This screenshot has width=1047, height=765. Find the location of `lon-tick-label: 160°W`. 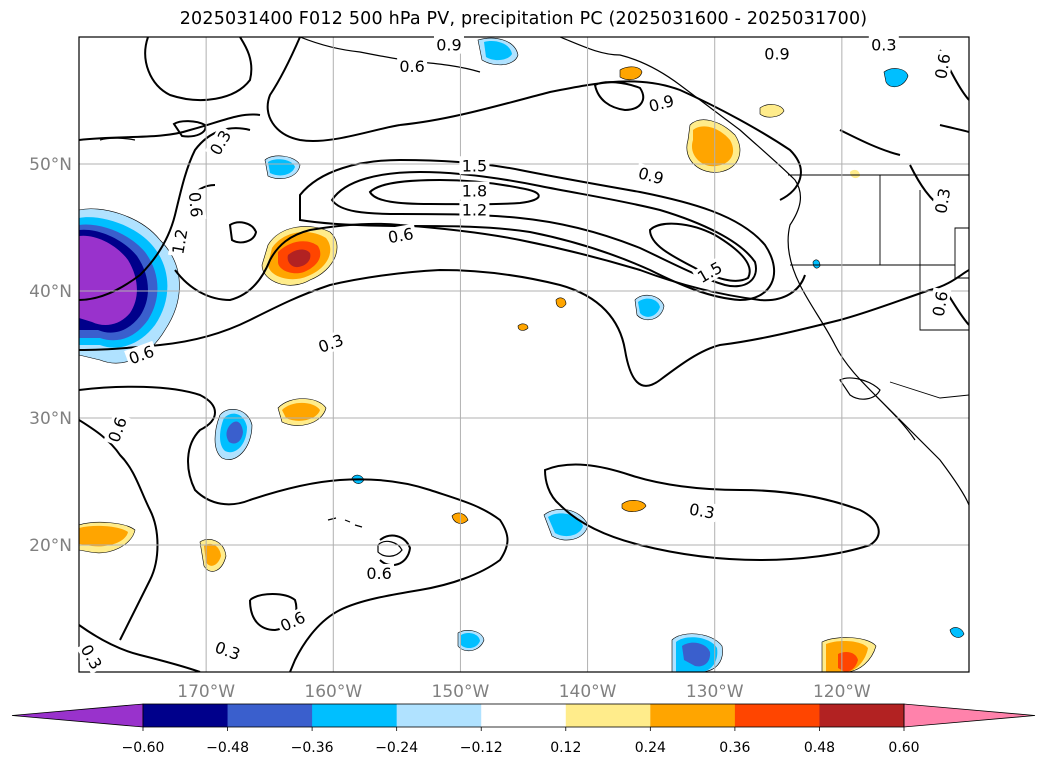

lon-tick-label: 160°W is located at coordinates (333, 692).